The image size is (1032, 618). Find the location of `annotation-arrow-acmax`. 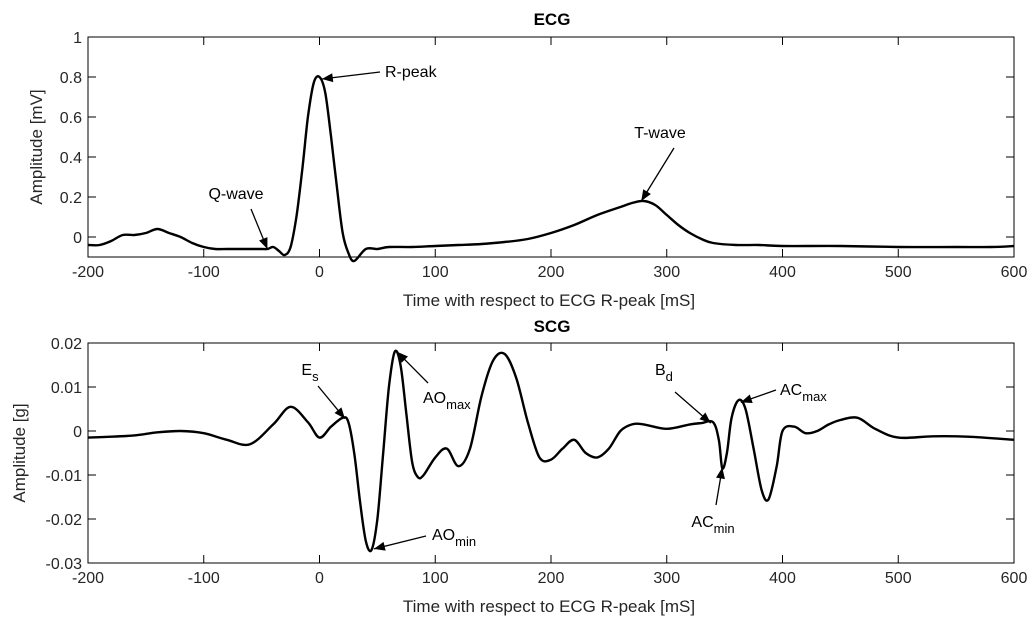

annotation-arrow-acmax is located at coordinates (758, 396).